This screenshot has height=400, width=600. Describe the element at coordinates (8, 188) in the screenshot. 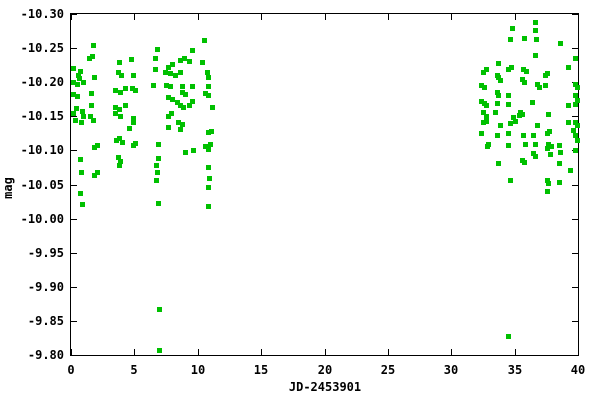

I see `y-axis-title: mag` at that location.